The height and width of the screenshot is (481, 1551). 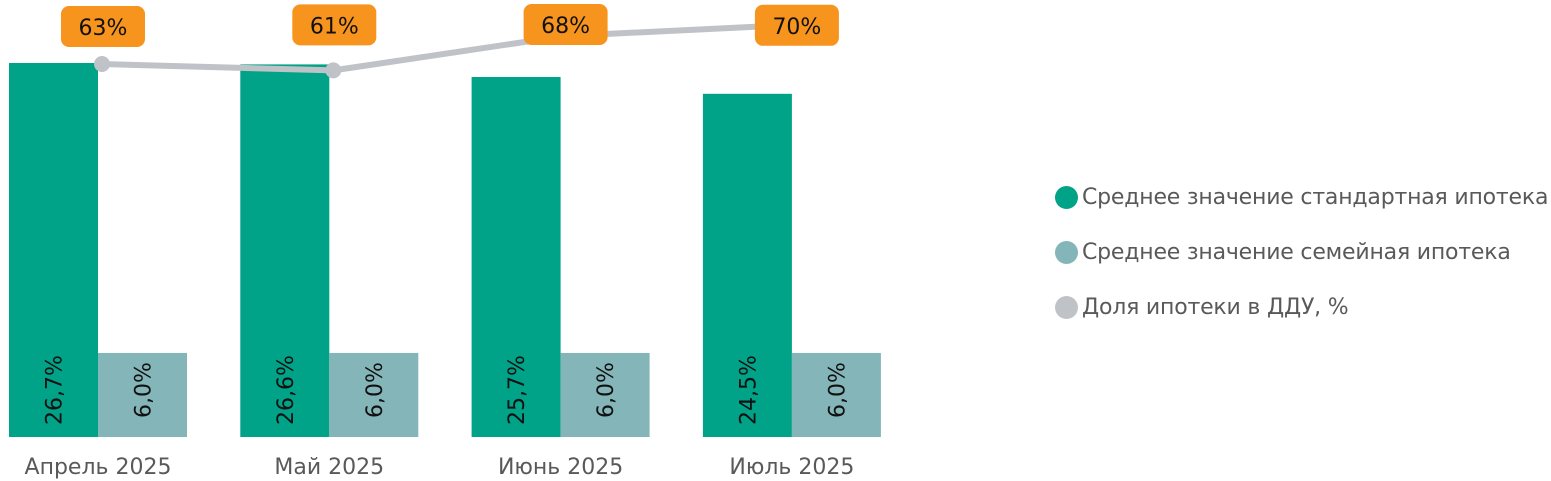 I want to click on bar-value-label: 24,5%, so click(x=748, y=390).